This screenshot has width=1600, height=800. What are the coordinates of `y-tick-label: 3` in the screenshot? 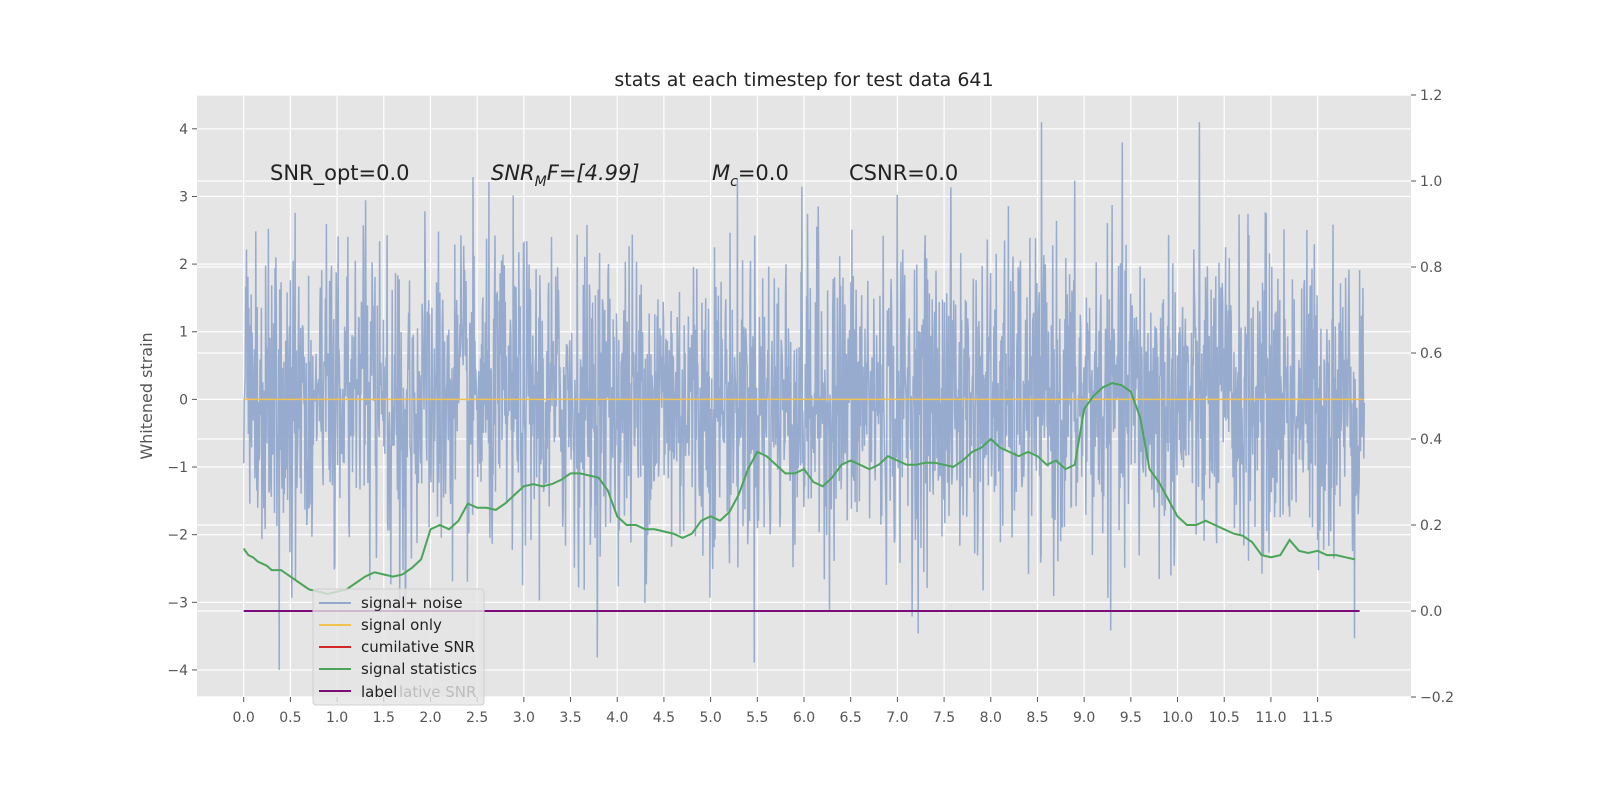 It's located at (183, 197).